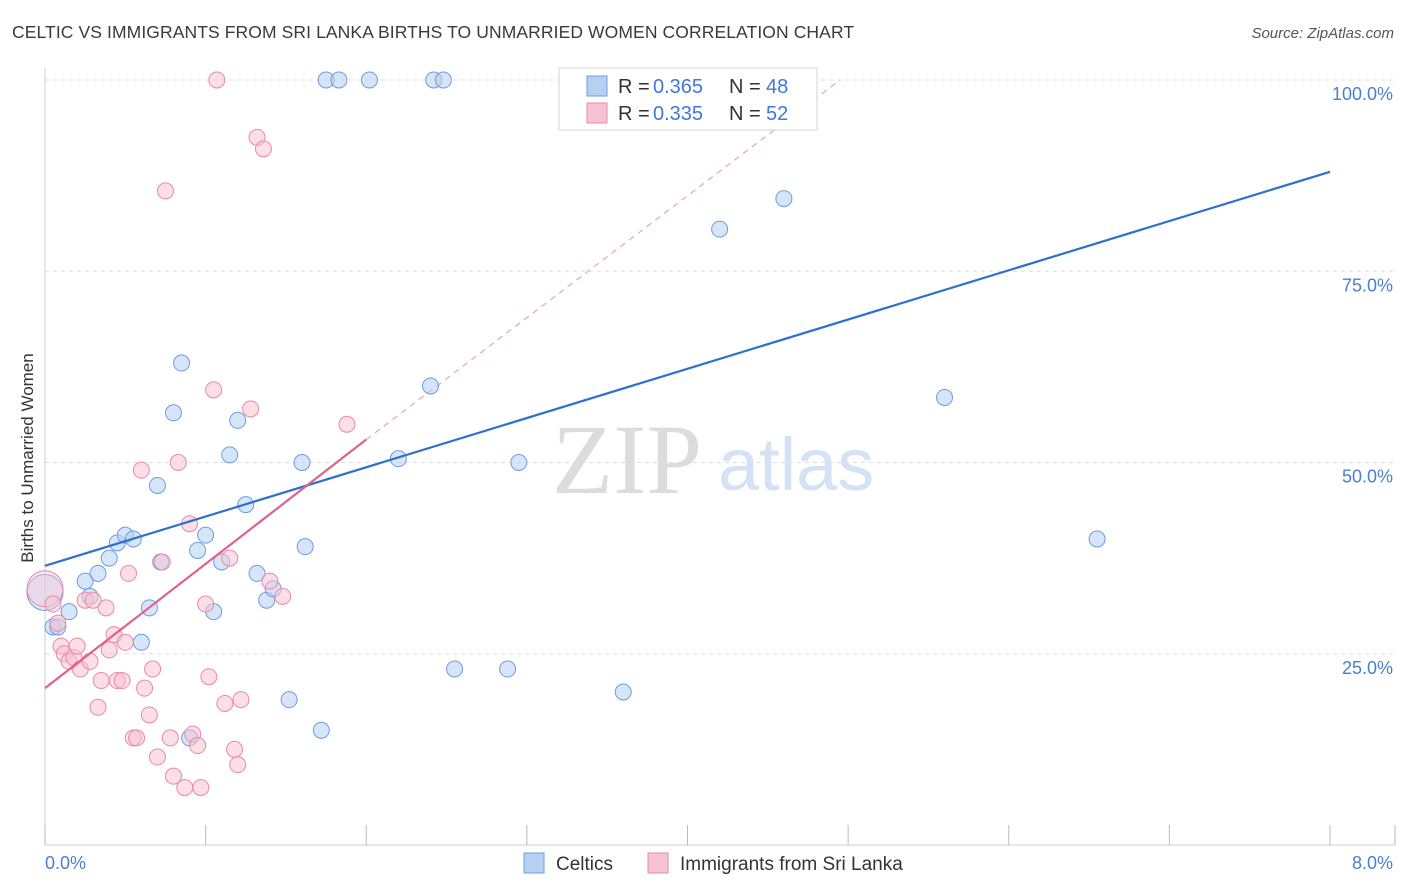 Image resolution: width=1406 pixels, height=892 pixels. What do you see at coordinates (678, 114) in the screenshot?
I see `legend-r-value-srilanka: 0.335` at bounding box center [678, 114].